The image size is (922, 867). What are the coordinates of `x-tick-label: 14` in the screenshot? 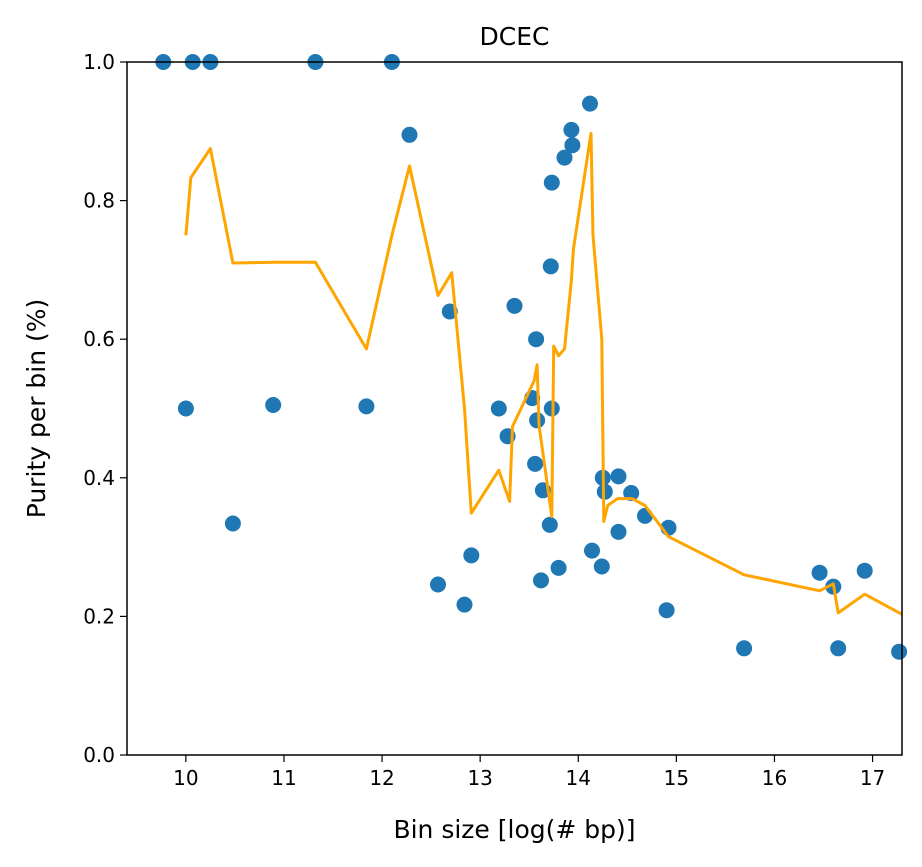 It's located at (578, 778).